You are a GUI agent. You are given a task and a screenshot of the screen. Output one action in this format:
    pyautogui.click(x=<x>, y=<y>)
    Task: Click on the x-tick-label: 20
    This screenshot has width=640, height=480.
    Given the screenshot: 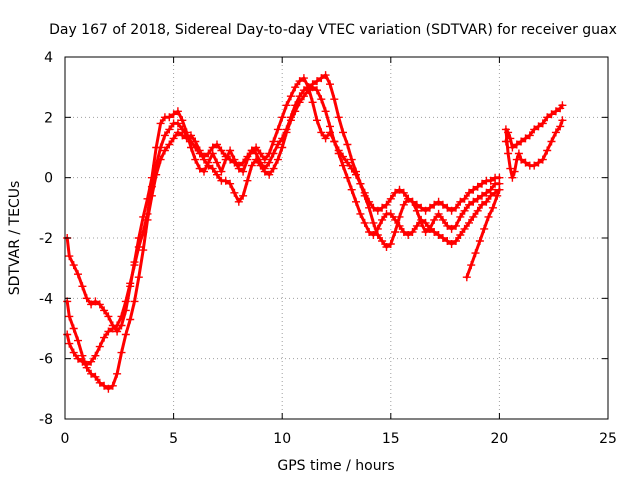 What is the action you would take?
    pyautogui.click(x=499, y=439)
    